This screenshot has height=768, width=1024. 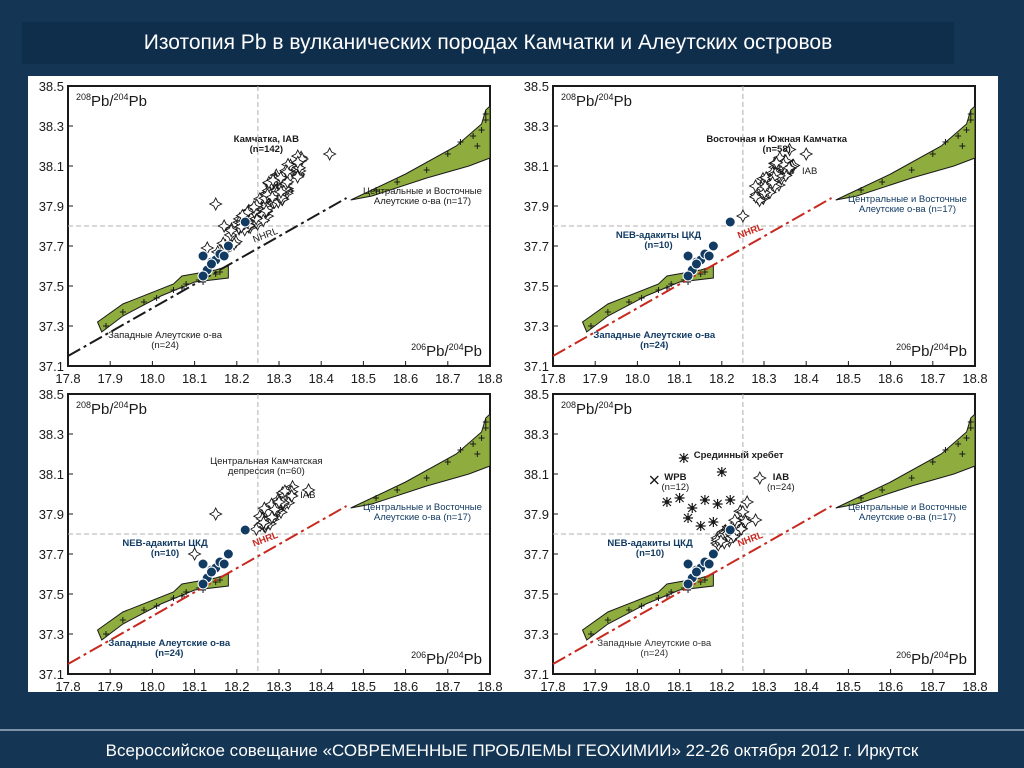 What do you see at coordinates (806, 685) in the screenshot?
I see `x-tick-label: 18.4` at bounding box center [806, 685].